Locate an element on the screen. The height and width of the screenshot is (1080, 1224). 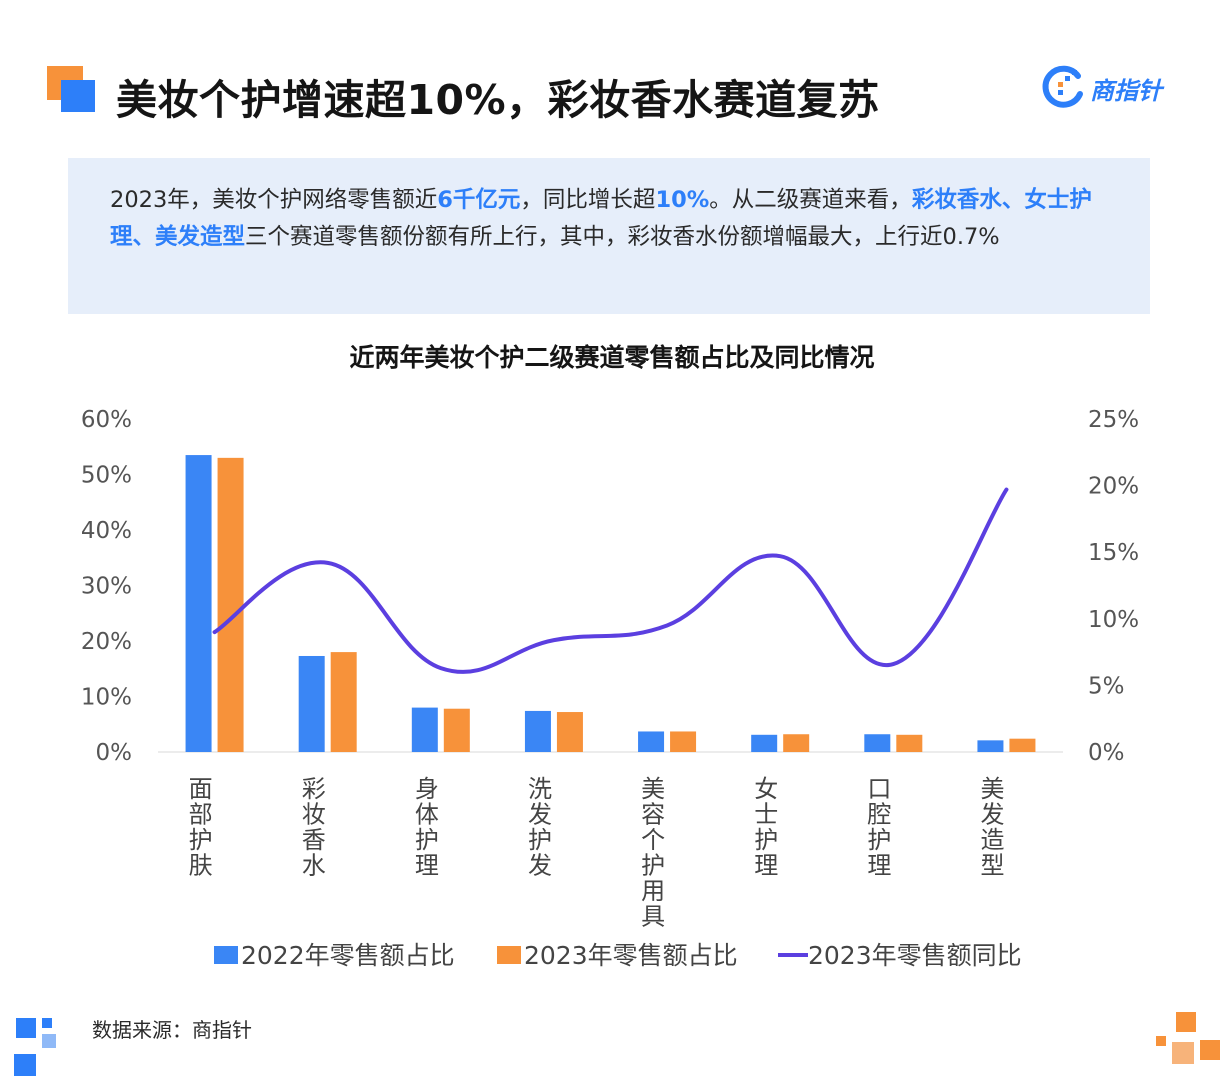
summary-highlight-tracks: 彩妆香水、女士护理、美发造型 is located at coordinates (601, 218).